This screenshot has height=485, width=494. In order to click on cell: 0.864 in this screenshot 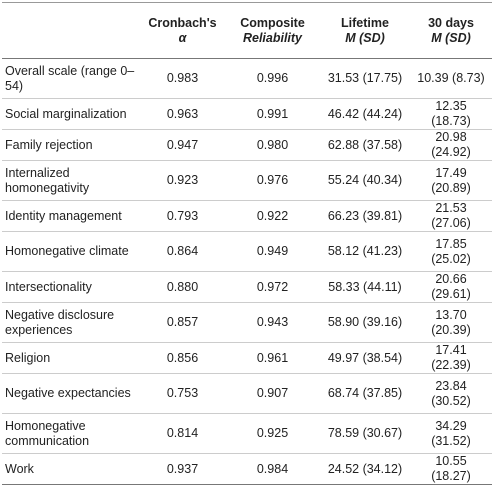, I will do `click(182, 251)`.